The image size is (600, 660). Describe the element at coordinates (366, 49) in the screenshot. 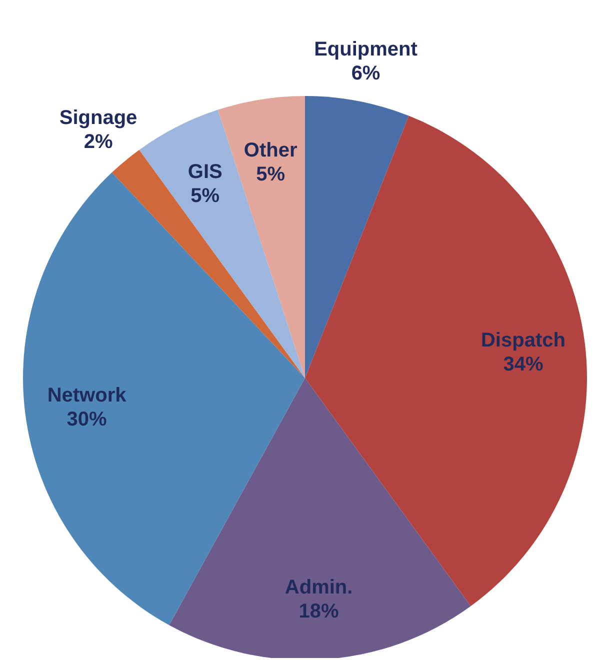

I see `slice-label: Equipment` at that location.